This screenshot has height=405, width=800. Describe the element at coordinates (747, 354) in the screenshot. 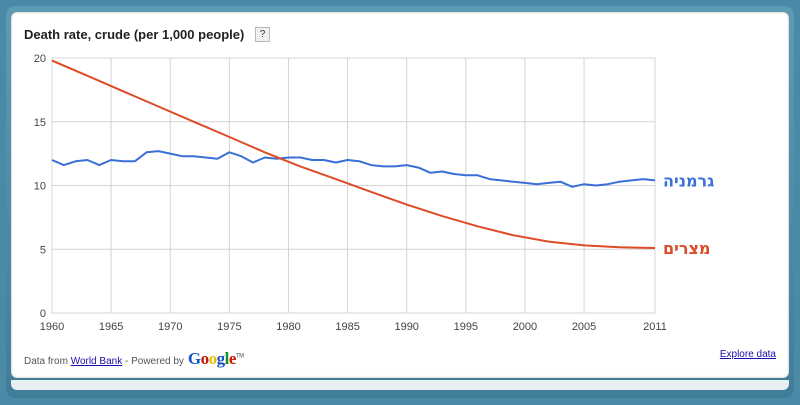

I see `explore-data-link: Explore data` at that location.